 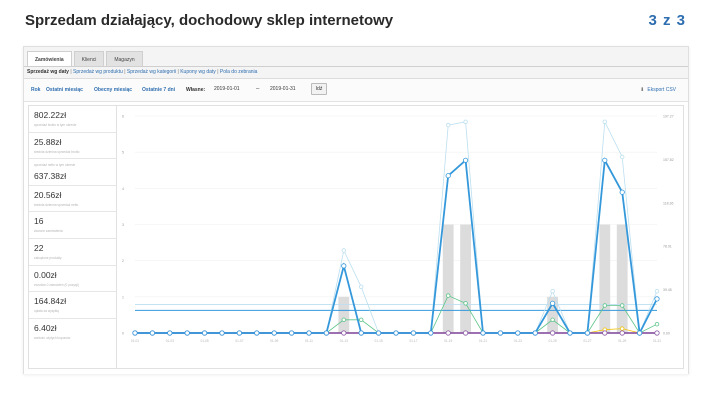 I want to click on x-tick-label: 01-31, so click(x=657, y=341).